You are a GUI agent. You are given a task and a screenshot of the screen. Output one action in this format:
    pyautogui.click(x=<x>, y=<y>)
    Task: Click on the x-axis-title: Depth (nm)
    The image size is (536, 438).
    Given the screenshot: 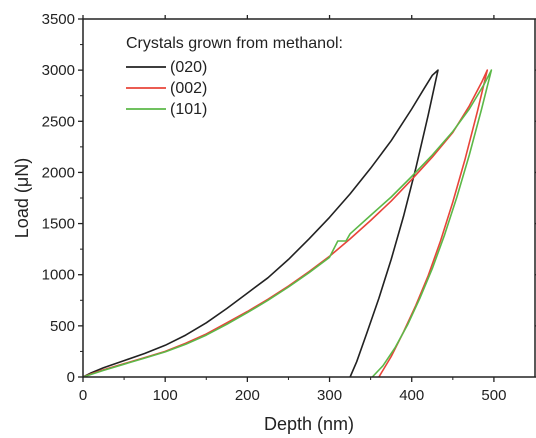 What is the action you would take?
    pyautogui.click(x=309, y=424)
    